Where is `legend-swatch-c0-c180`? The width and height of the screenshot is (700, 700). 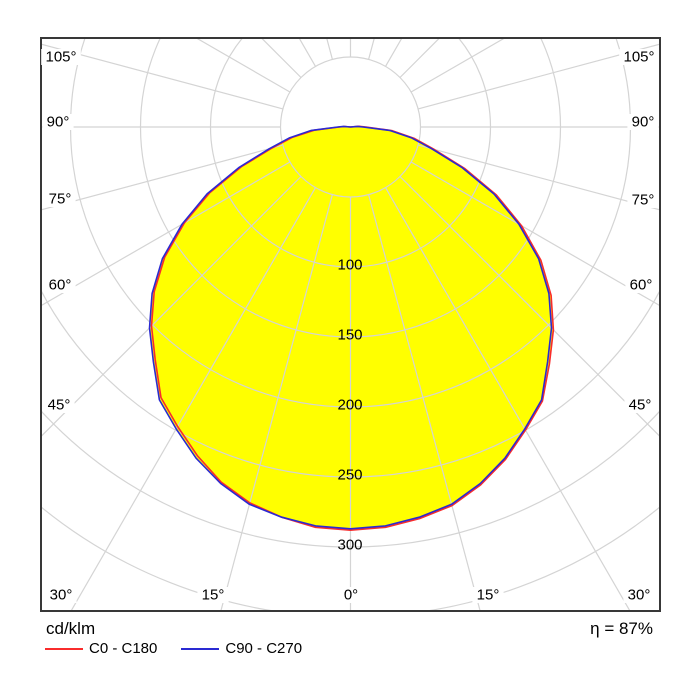 legend-swatch-c0-c180 is located at coordinates (64, 649).